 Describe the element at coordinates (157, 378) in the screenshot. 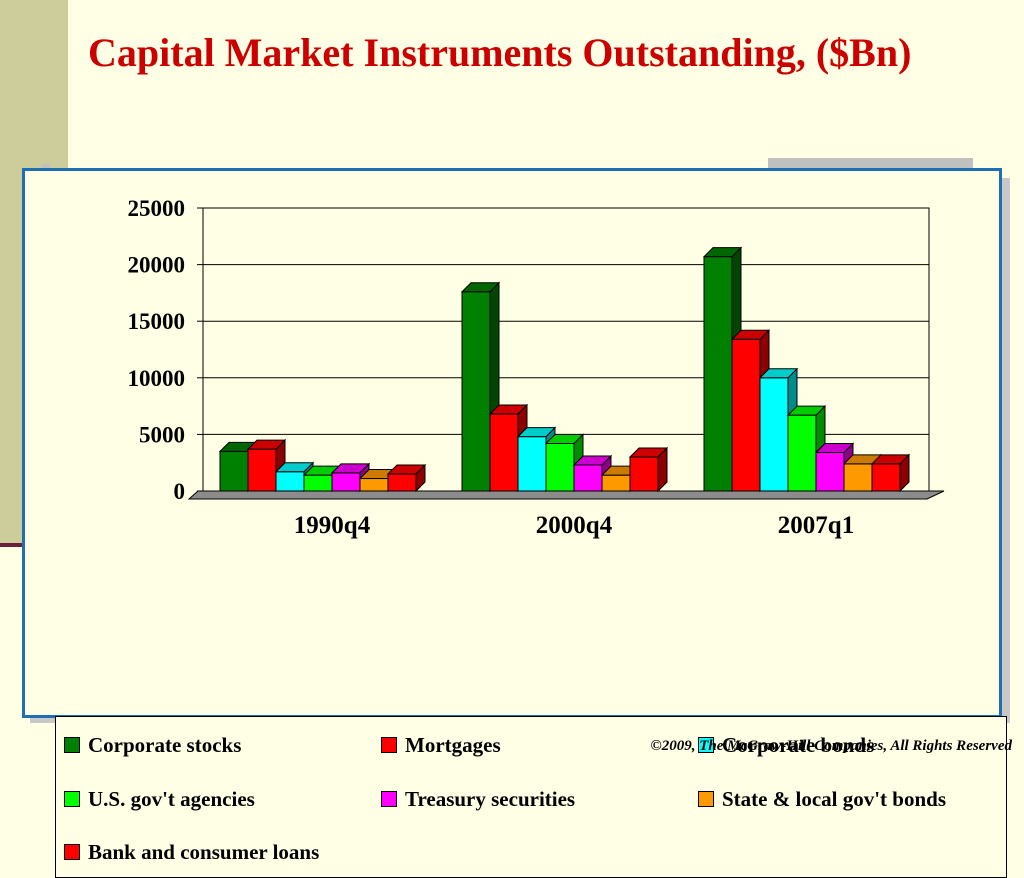

I see `y-tick-label: 10000` at that location.